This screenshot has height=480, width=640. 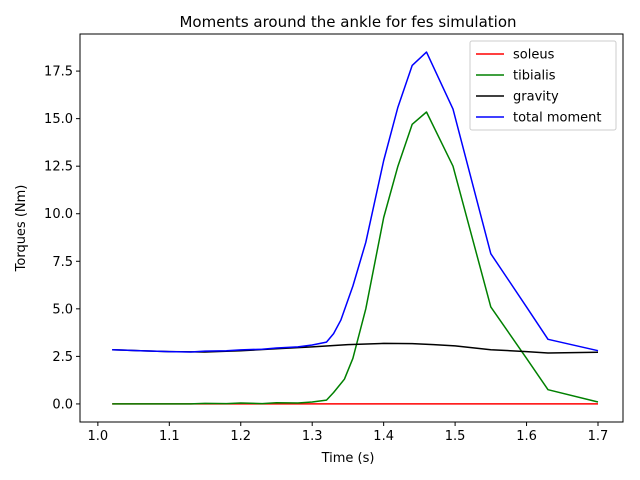 What do you see at coordinates (536, 97) in the screenshot?
I see `legend-label-gravity: gravity` at bounding box center [536, 97].